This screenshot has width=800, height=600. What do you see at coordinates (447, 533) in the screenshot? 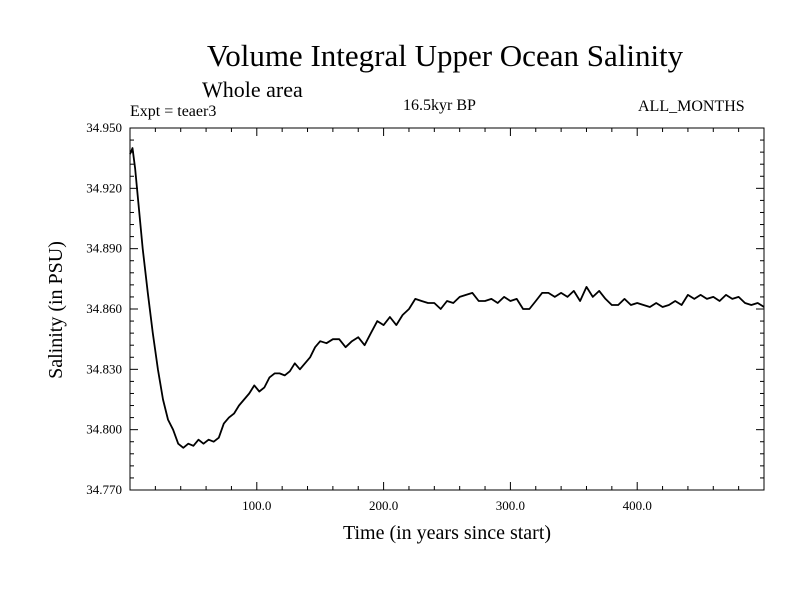
I see `x-axis-label: Time (in years since start)` at bounding box center [447, 533].